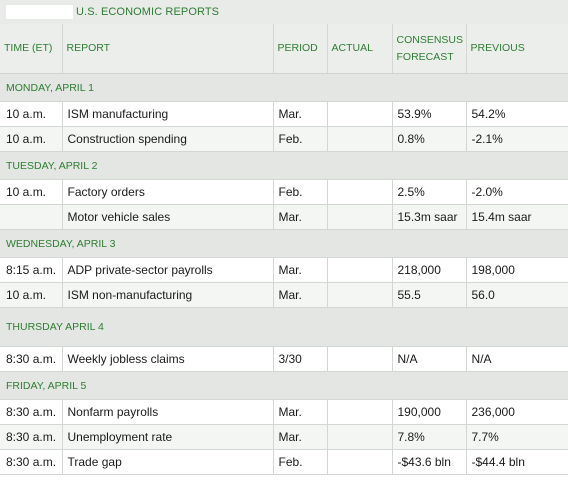 The image size is (568, 489). I want to click on cell-previous: 236,000, so click(516, 412).